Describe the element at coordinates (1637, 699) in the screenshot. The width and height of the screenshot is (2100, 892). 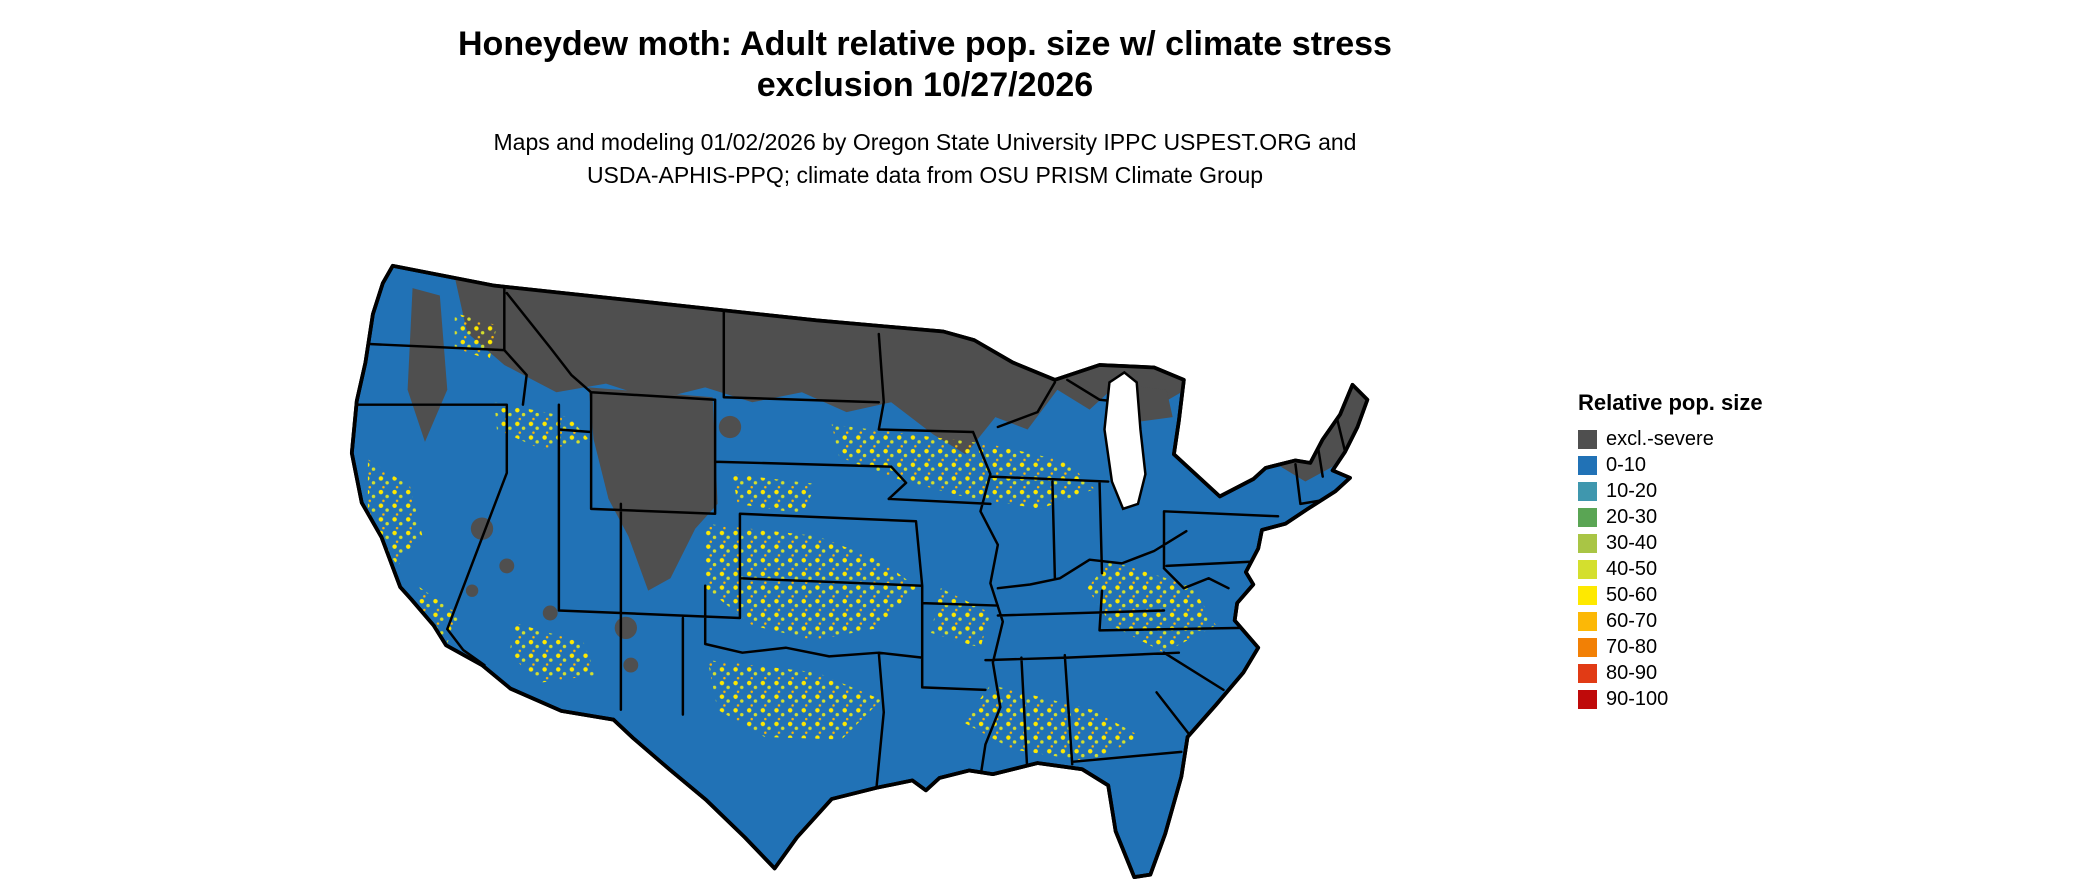
I see `legend-label: 90-100` at that location.